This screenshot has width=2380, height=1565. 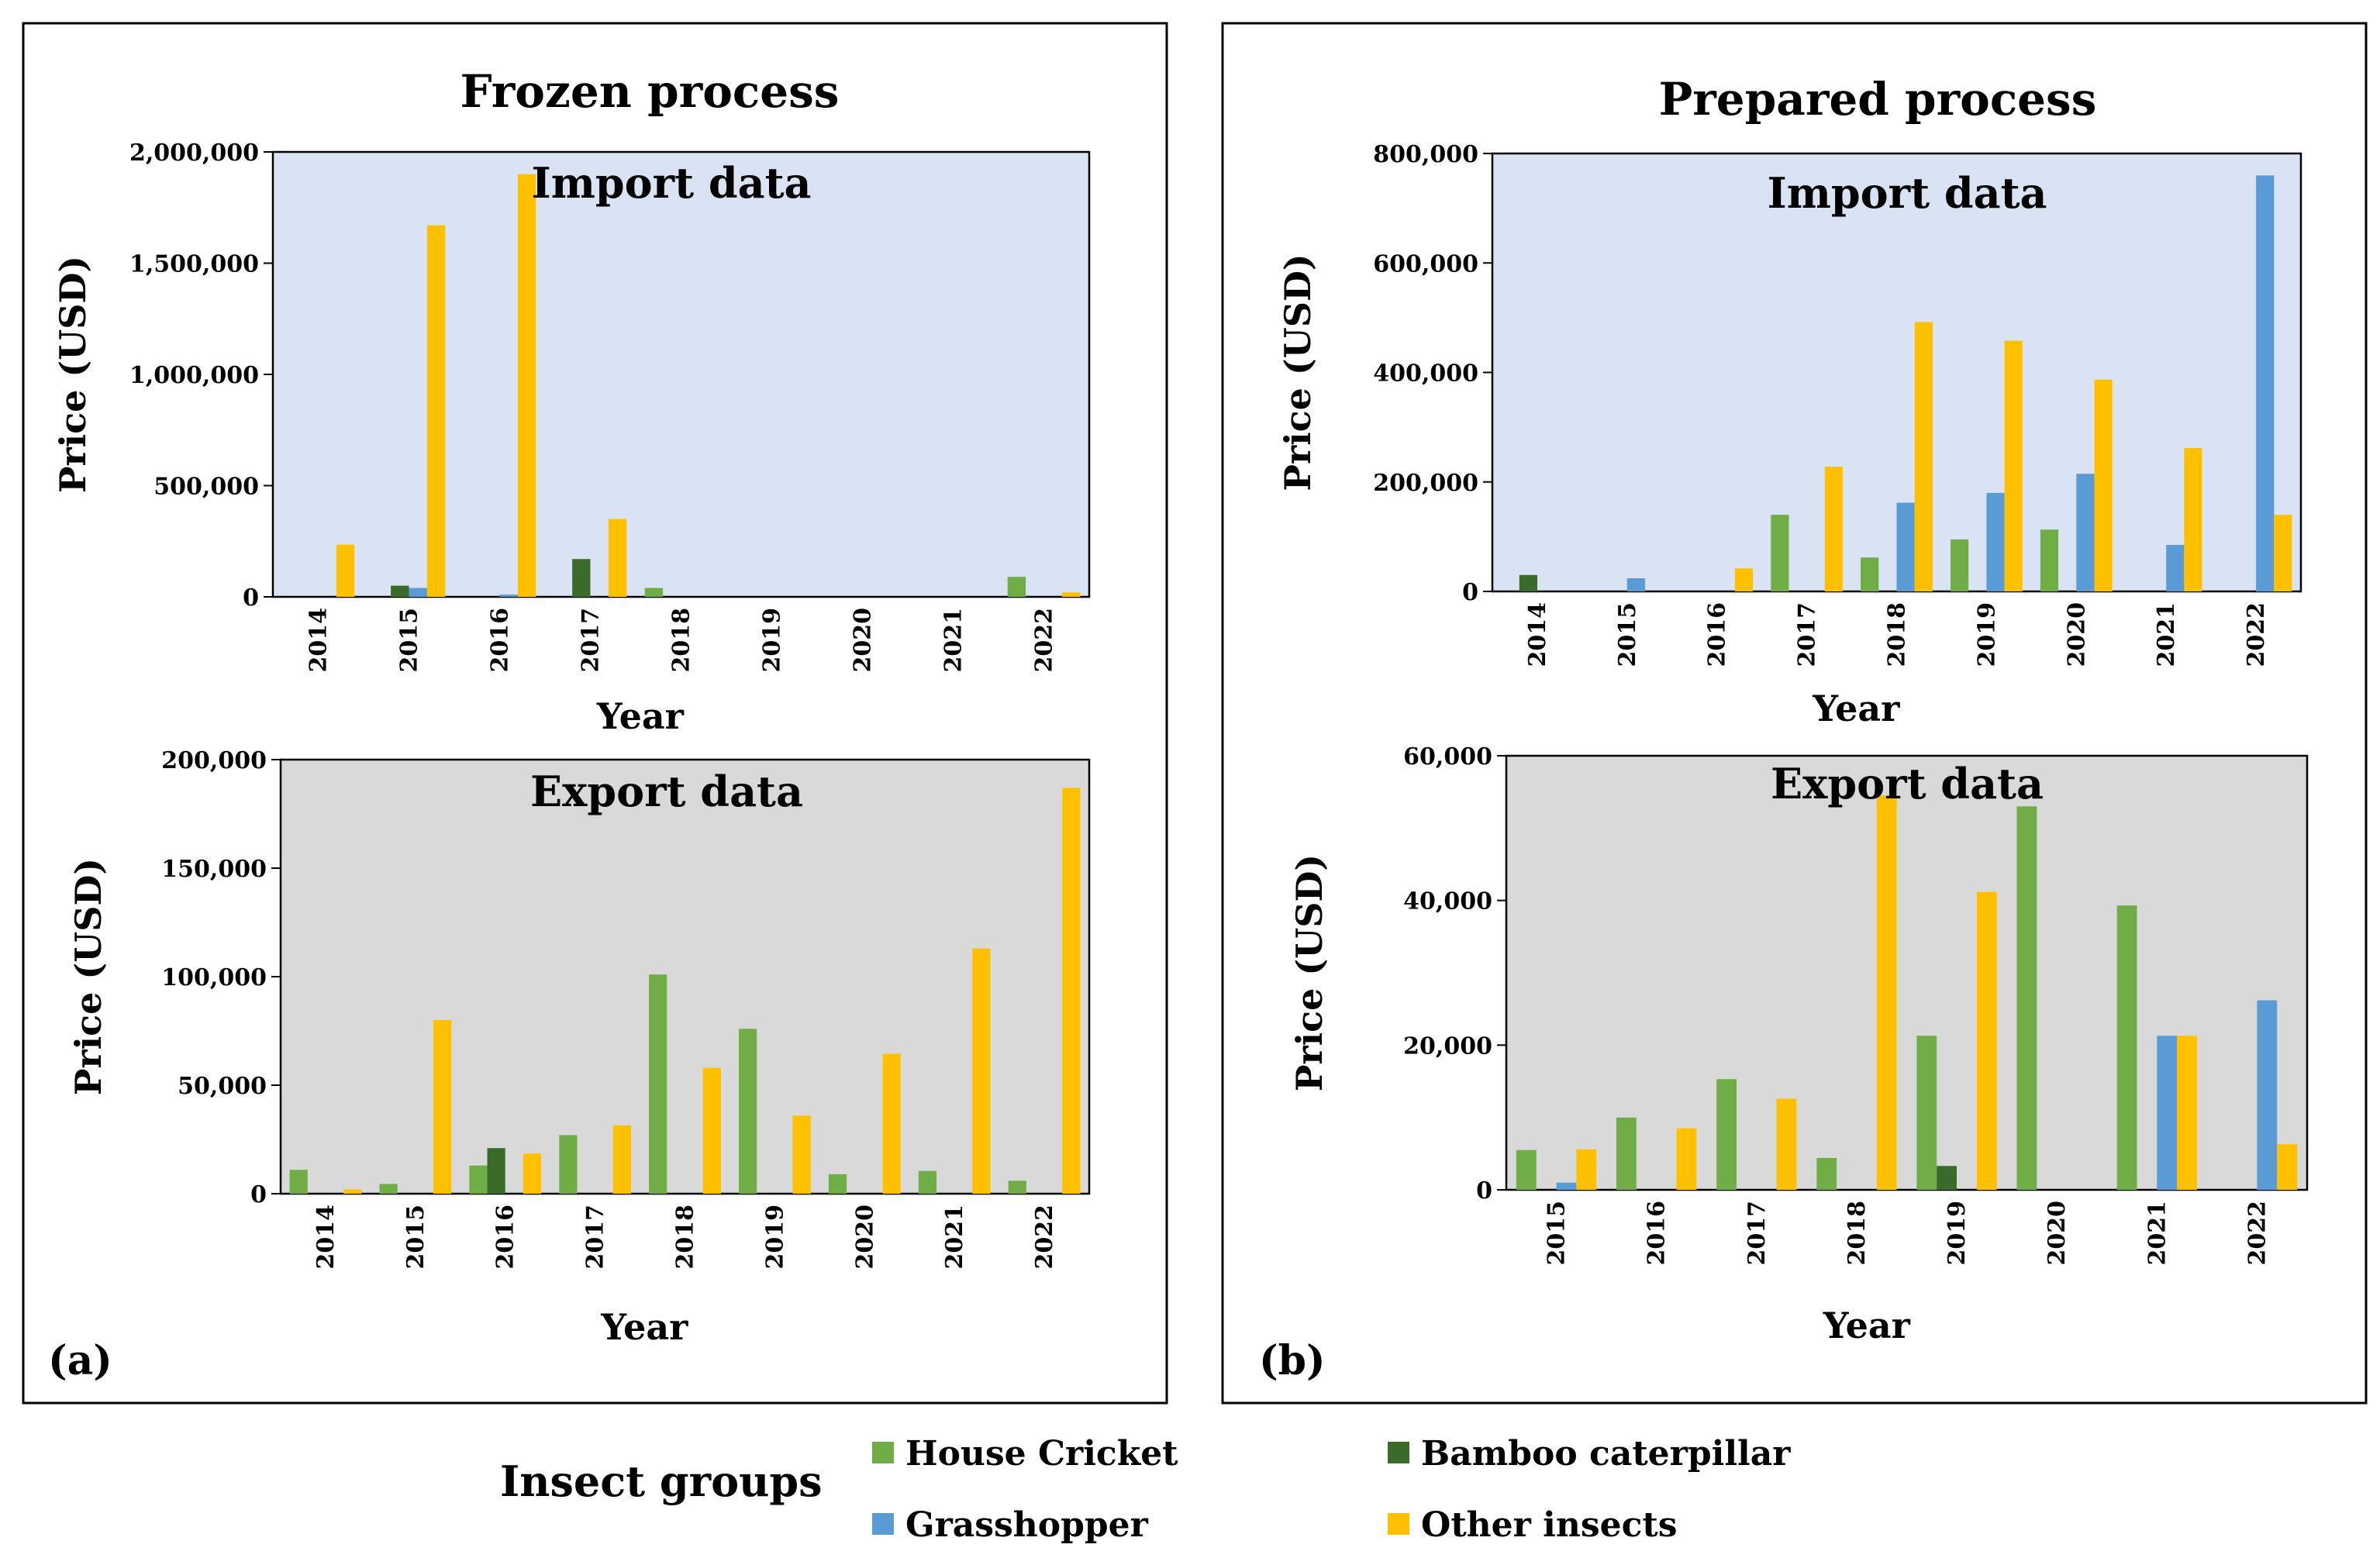 I want to click on bar-a-export-house-cricket-2022, so click(x=1017, y=1187).